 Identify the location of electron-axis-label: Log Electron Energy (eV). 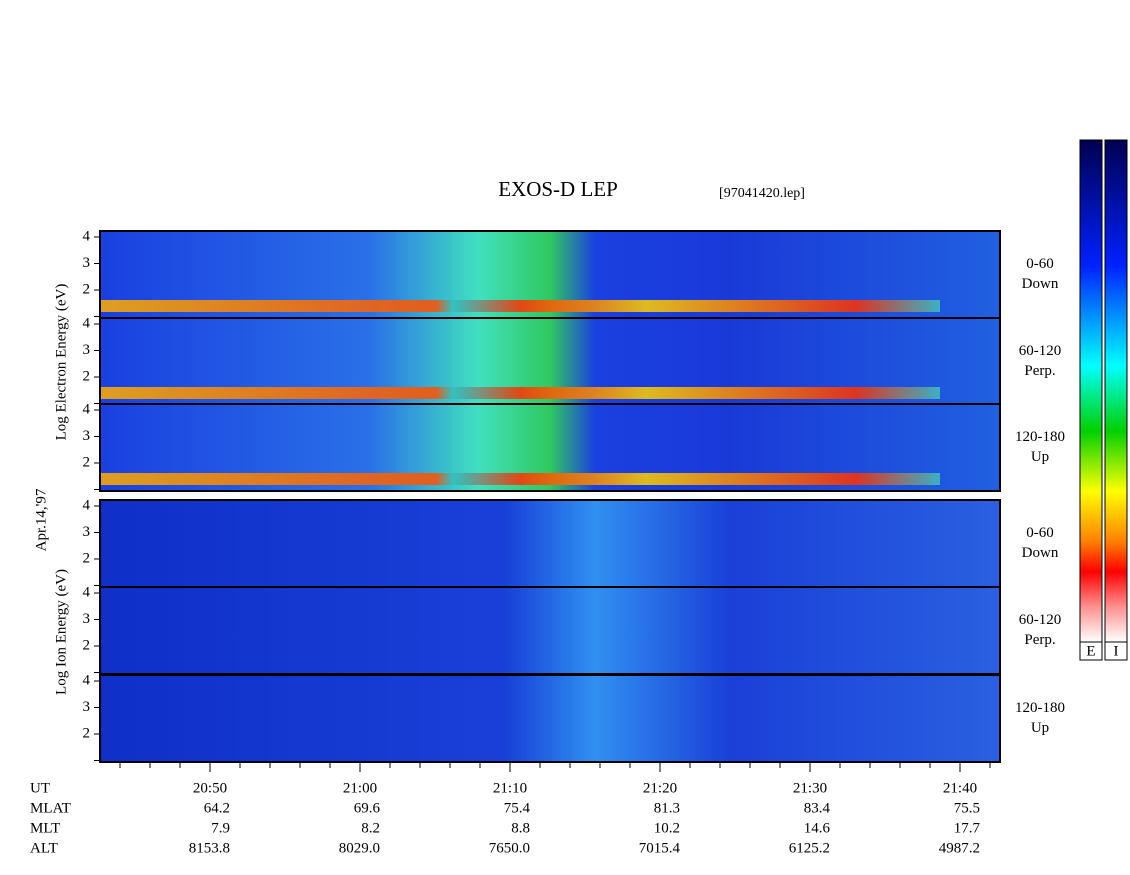
(61, 362).